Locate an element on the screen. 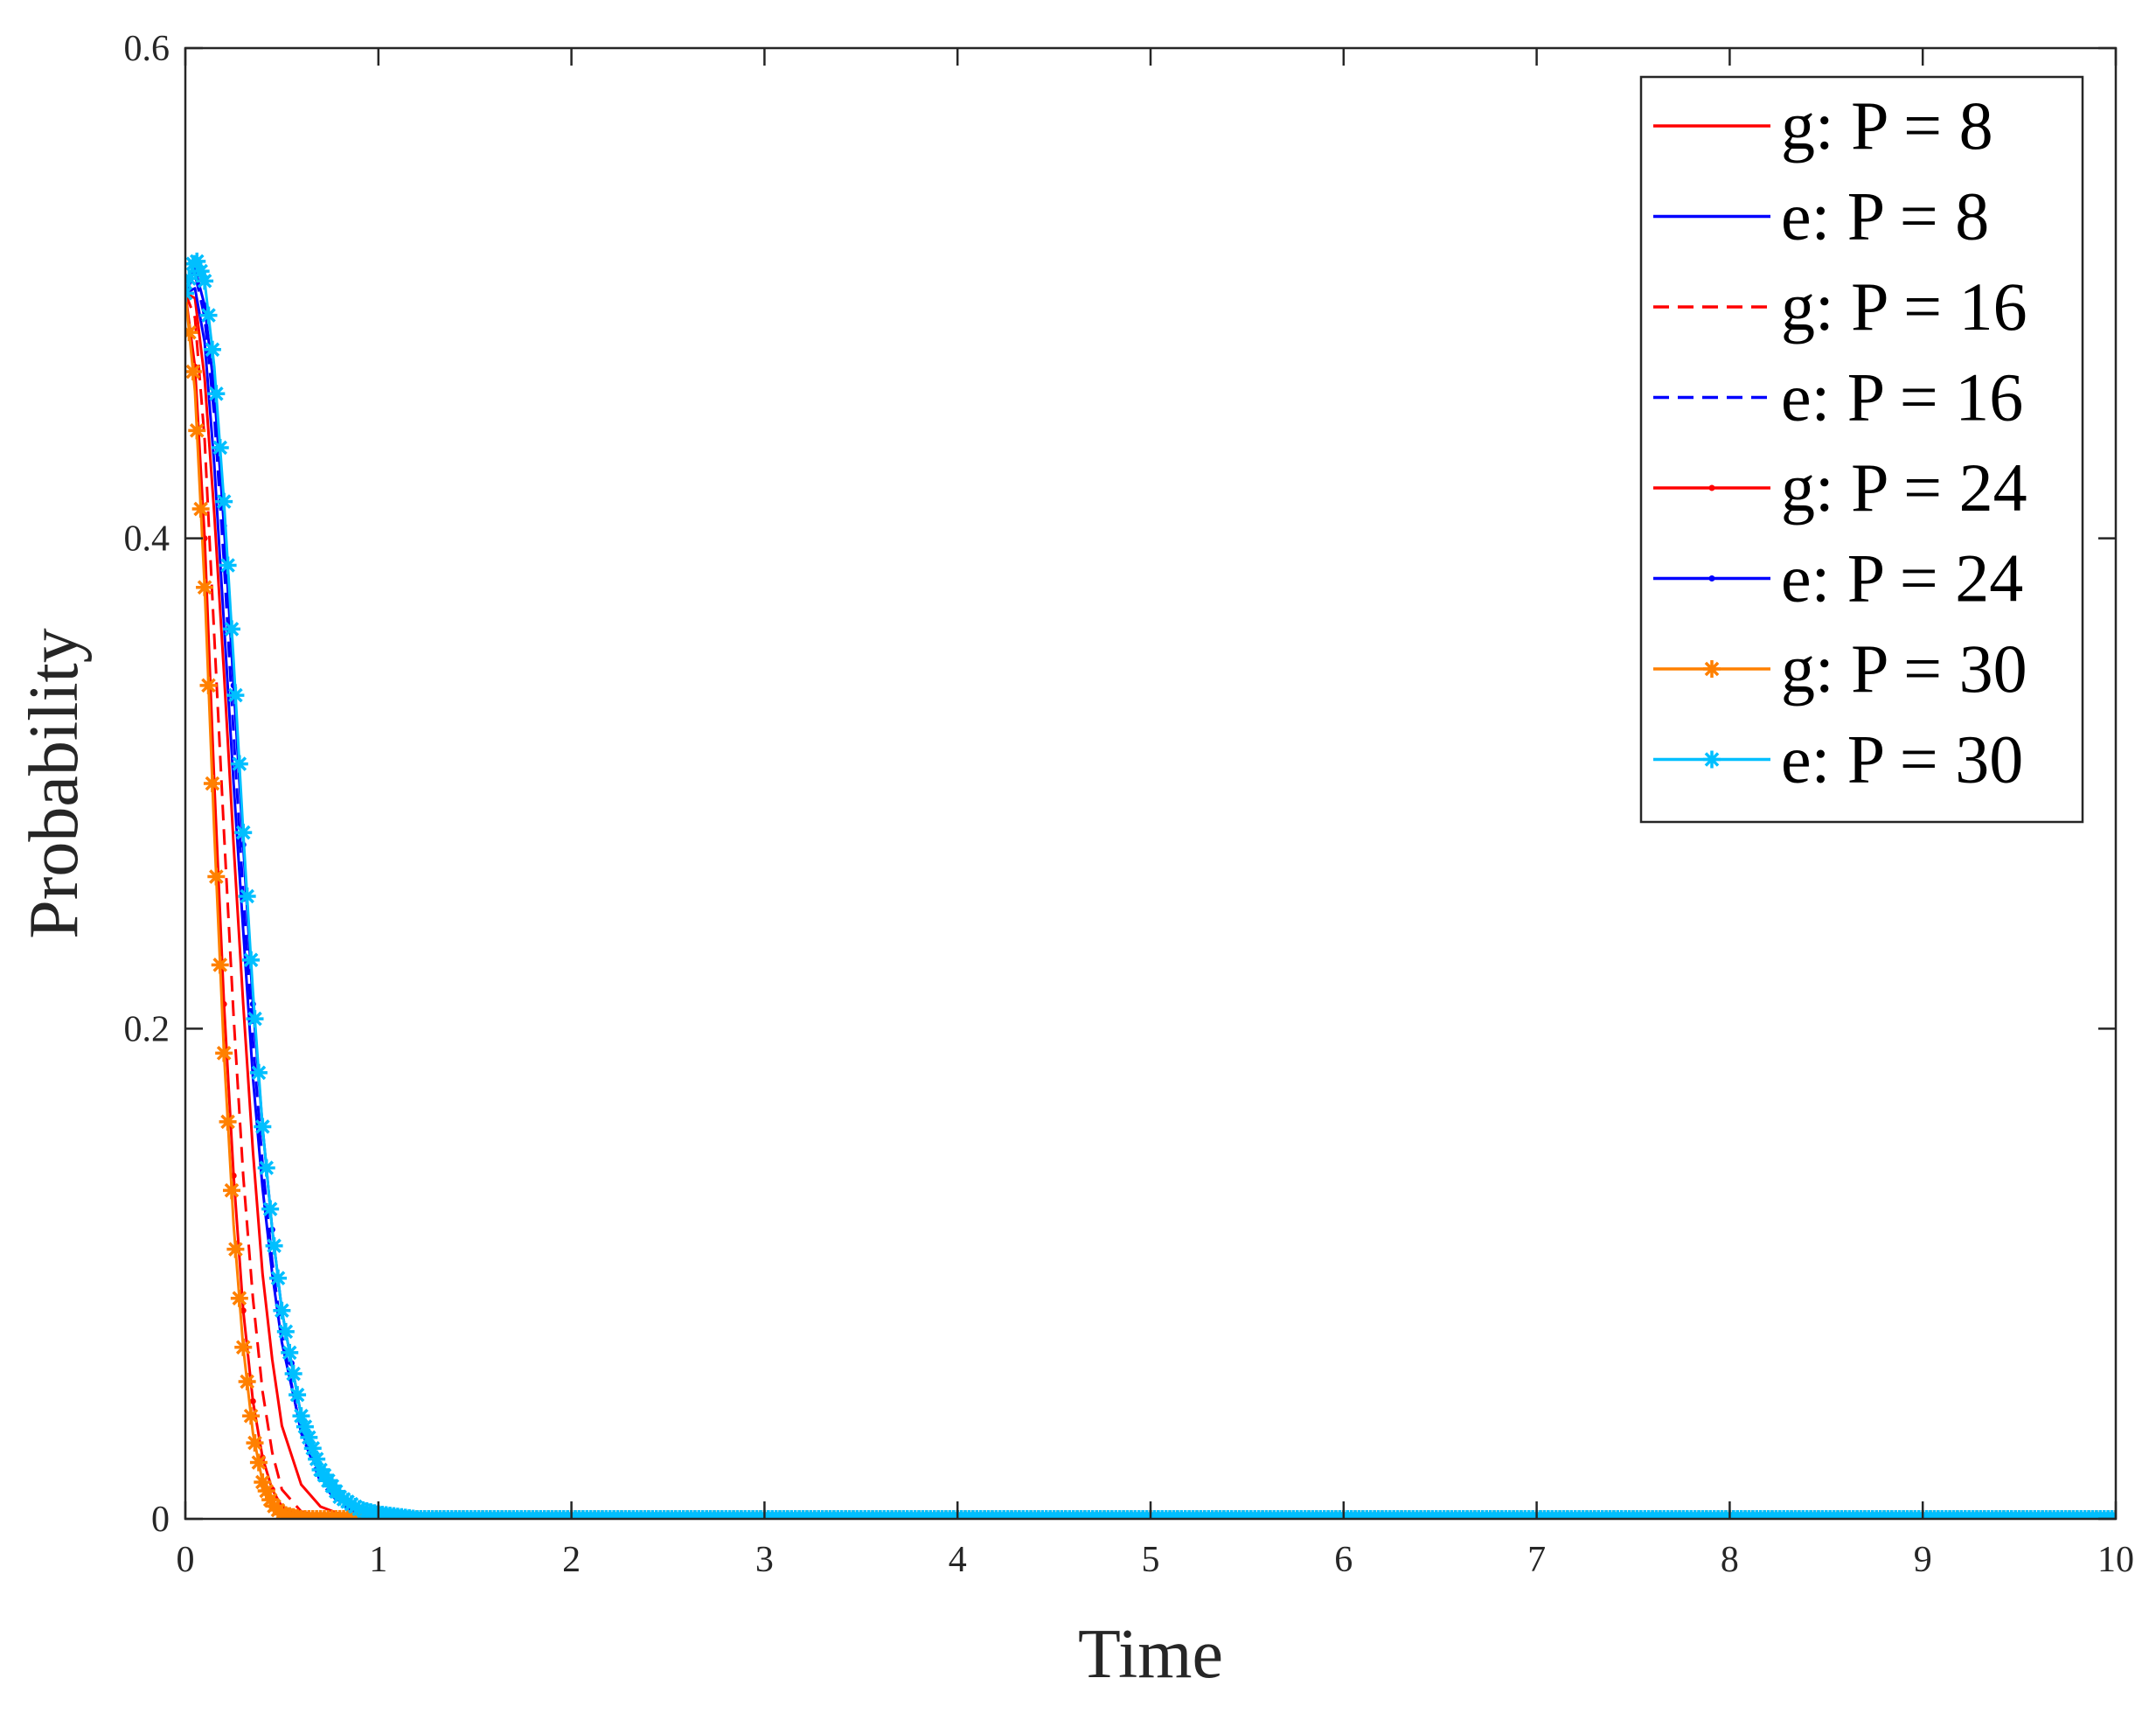 This screenshot has width=2156, height=1713. legend-label: g: P = 24 is located at coordinates (1904, 488).